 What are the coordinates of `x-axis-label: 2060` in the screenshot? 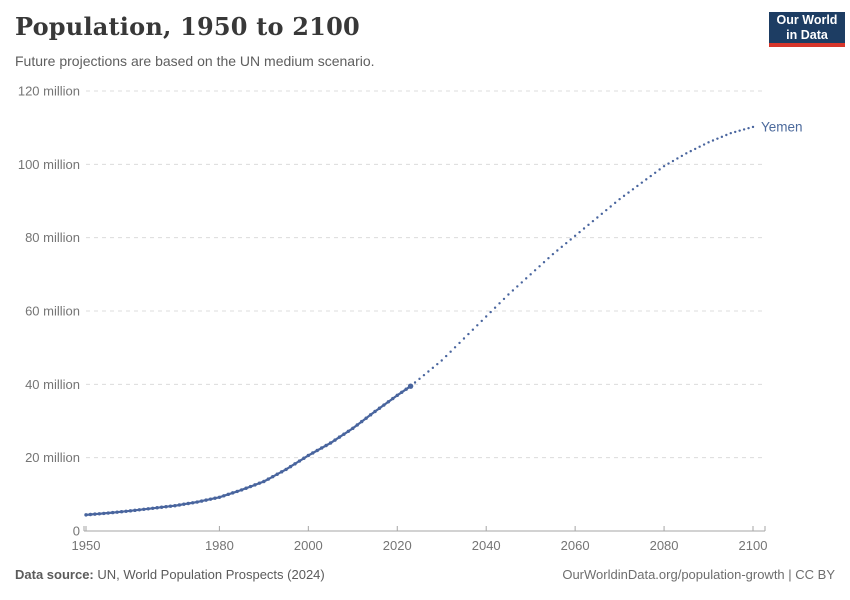 It's located at (575, 545).